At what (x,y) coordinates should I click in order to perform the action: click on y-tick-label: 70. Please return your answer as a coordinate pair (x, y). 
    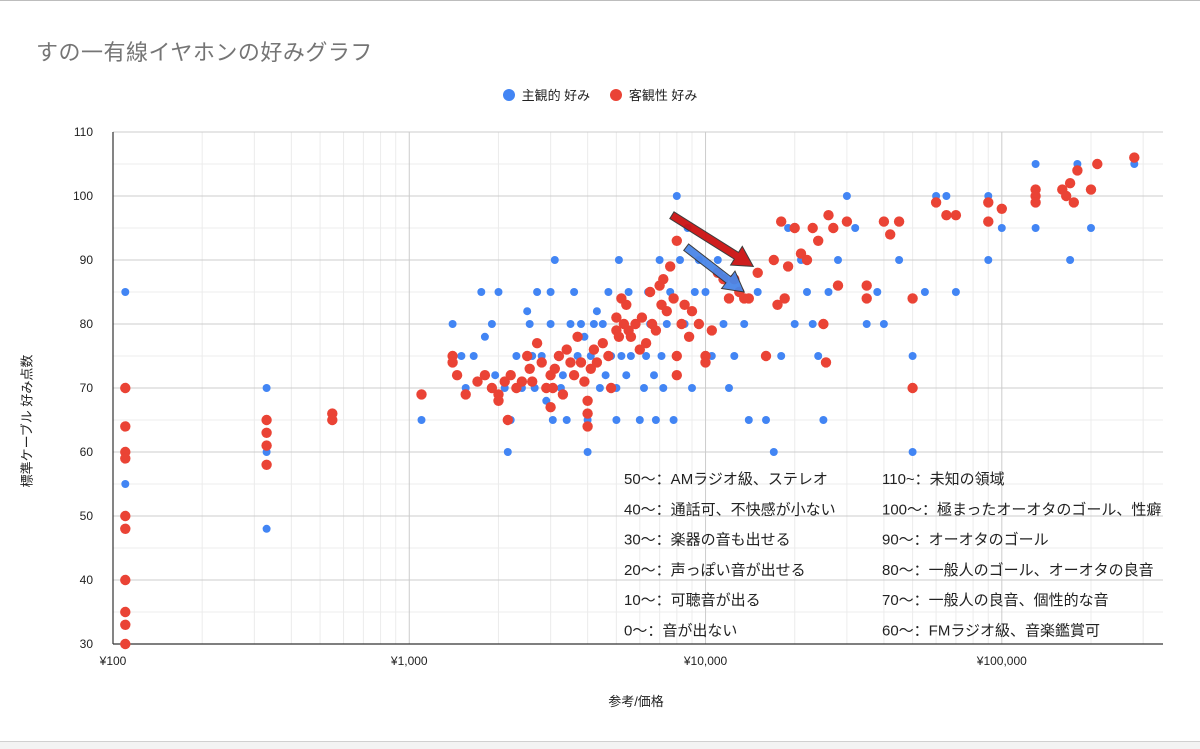
    Looking at the image, I should click on (87, 388).